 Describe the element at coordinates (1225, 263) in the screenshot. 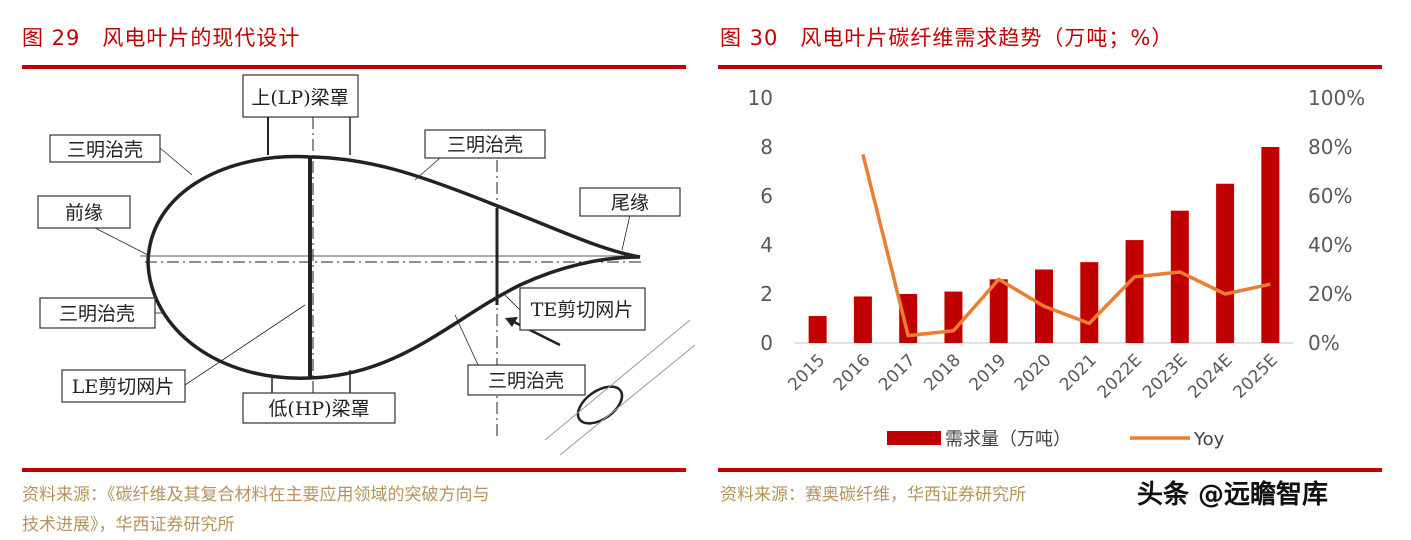

I see `bar-2024E` at that location.